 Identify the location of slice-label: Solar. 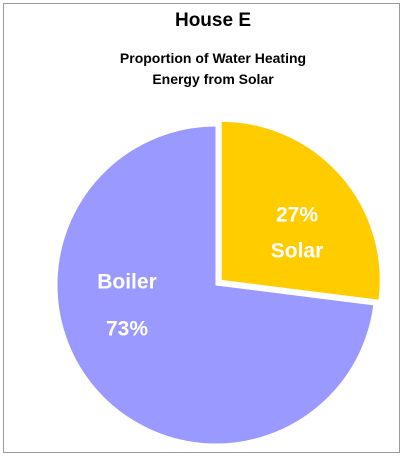
(297, 251).